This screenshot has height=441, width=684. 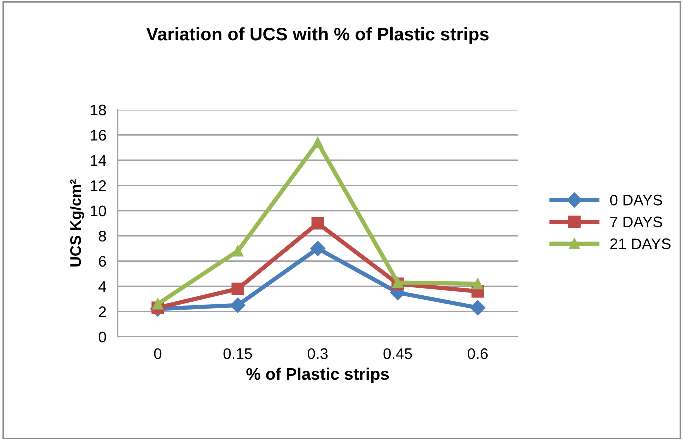 What do you see at coordinates (238, 354) in the screenshot?
I see `x-tick-label: 0.15` at bounding box center [238, 354].